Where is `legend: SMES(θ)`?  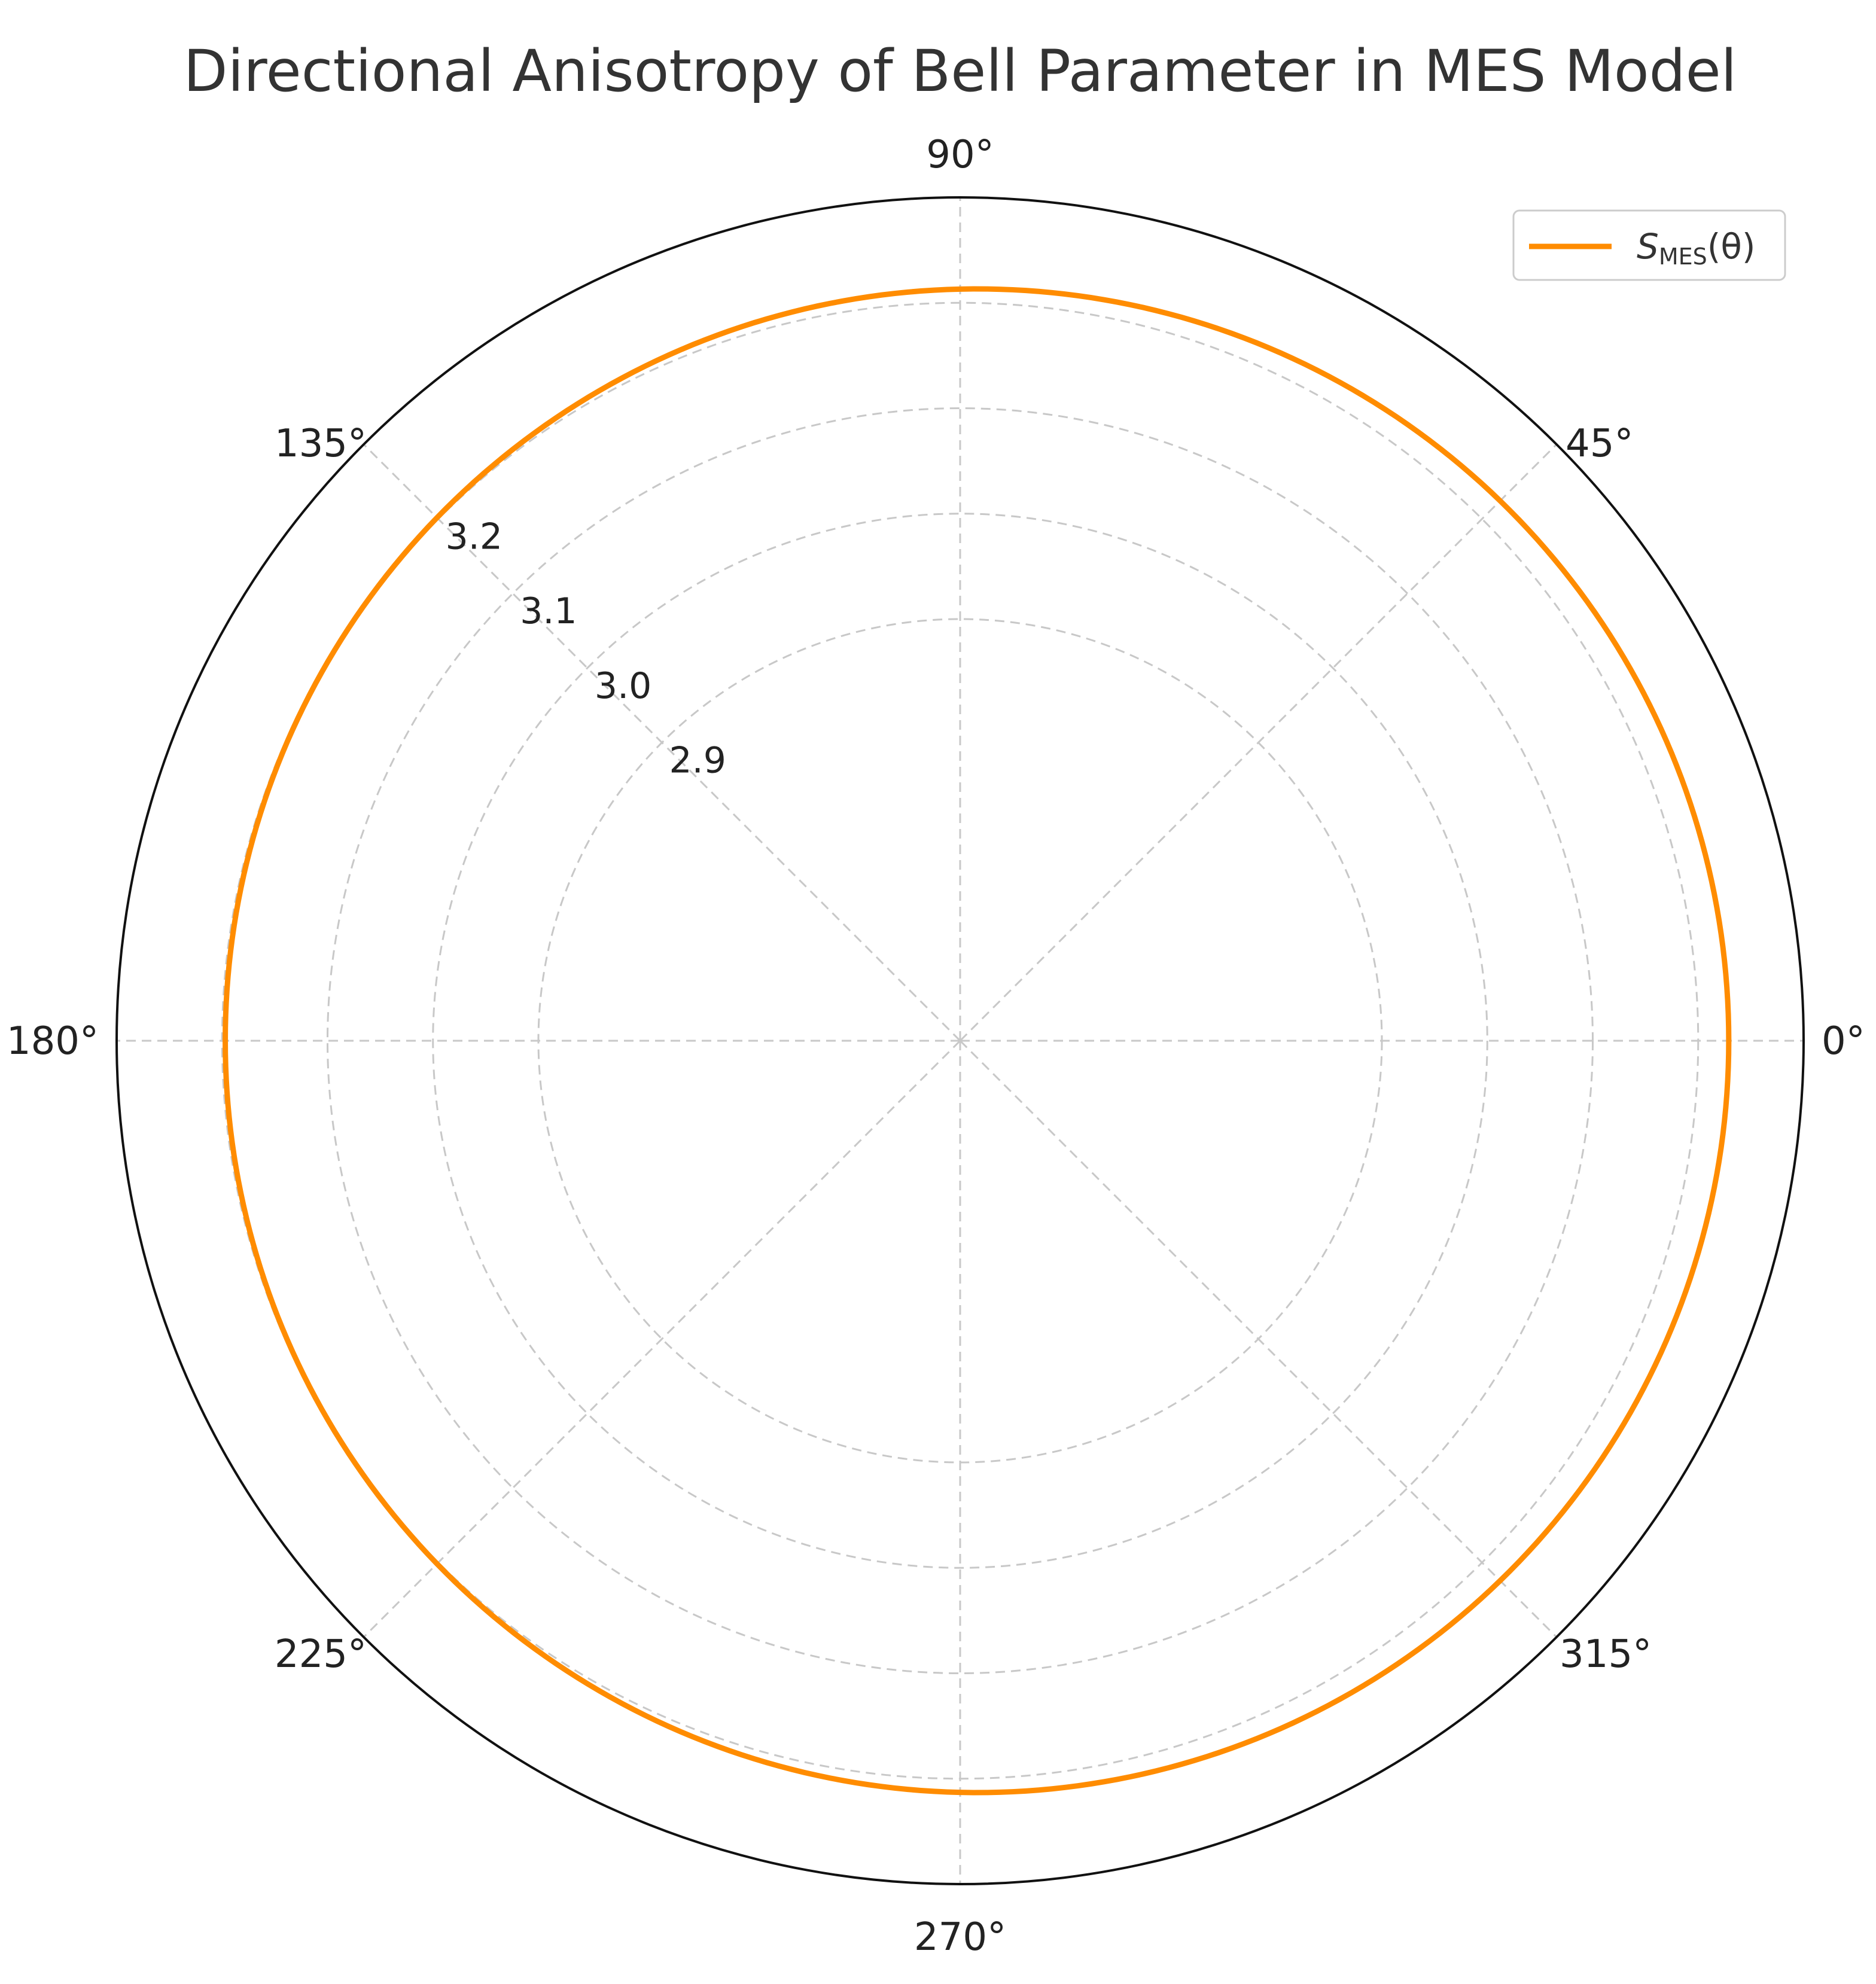 legend: SMES(θ) is located at coordinates (1649, 245).